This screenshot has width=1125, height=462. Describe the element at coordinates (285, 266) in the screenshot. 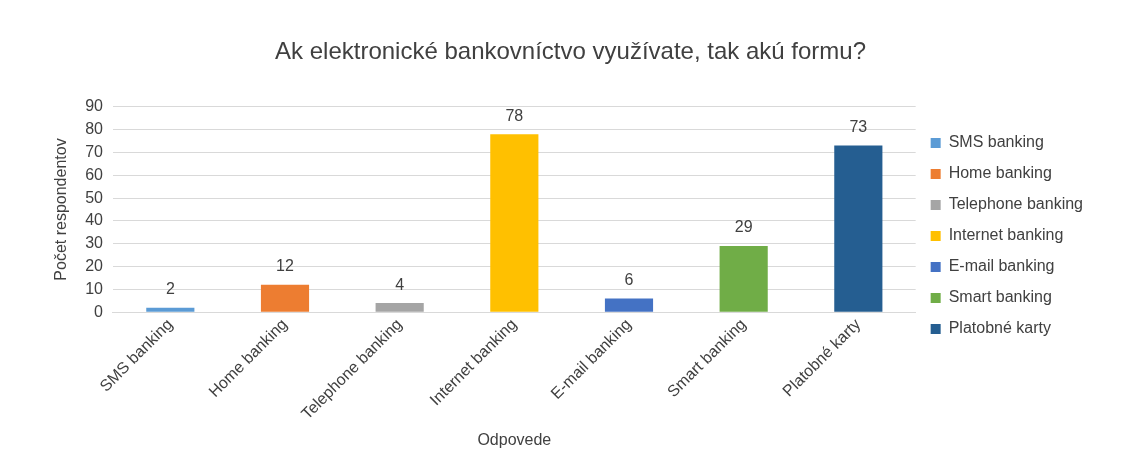

I see `data-label: 12` at that location.